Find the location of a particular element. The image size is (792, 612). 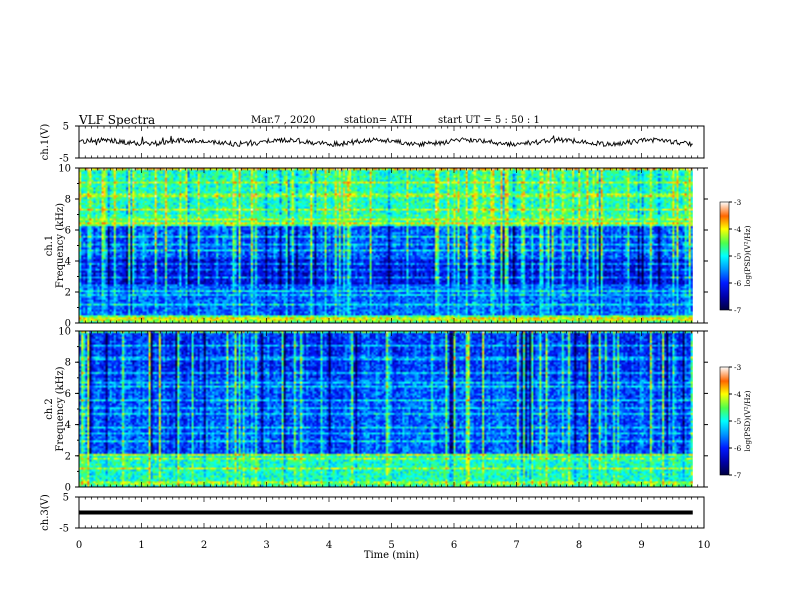

channel-label: ch.2 is located at coordinates (49, 409).